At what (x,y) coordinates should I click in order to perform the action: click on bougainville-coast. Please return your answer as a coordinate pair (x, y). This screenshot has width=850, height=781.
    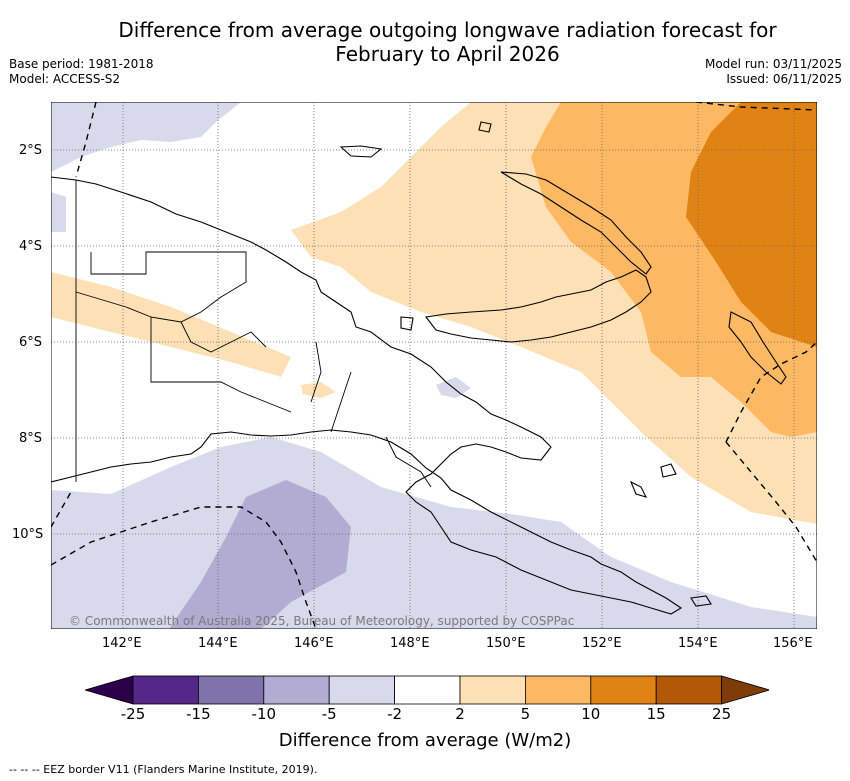
    Looking at the image, I should click on (757, 348).